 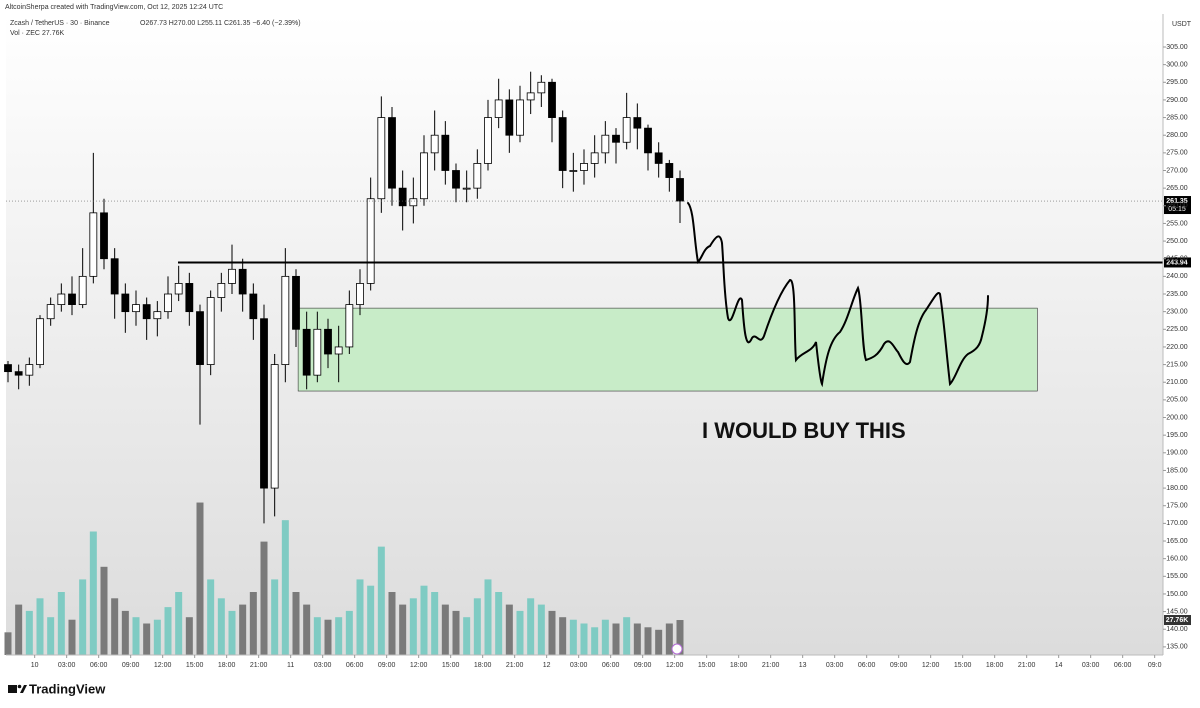 What do you see at coordinates (1177, 294) in the screenshot?
I see `y-tick-label: 235.00` at bounding box center [1177, 294].